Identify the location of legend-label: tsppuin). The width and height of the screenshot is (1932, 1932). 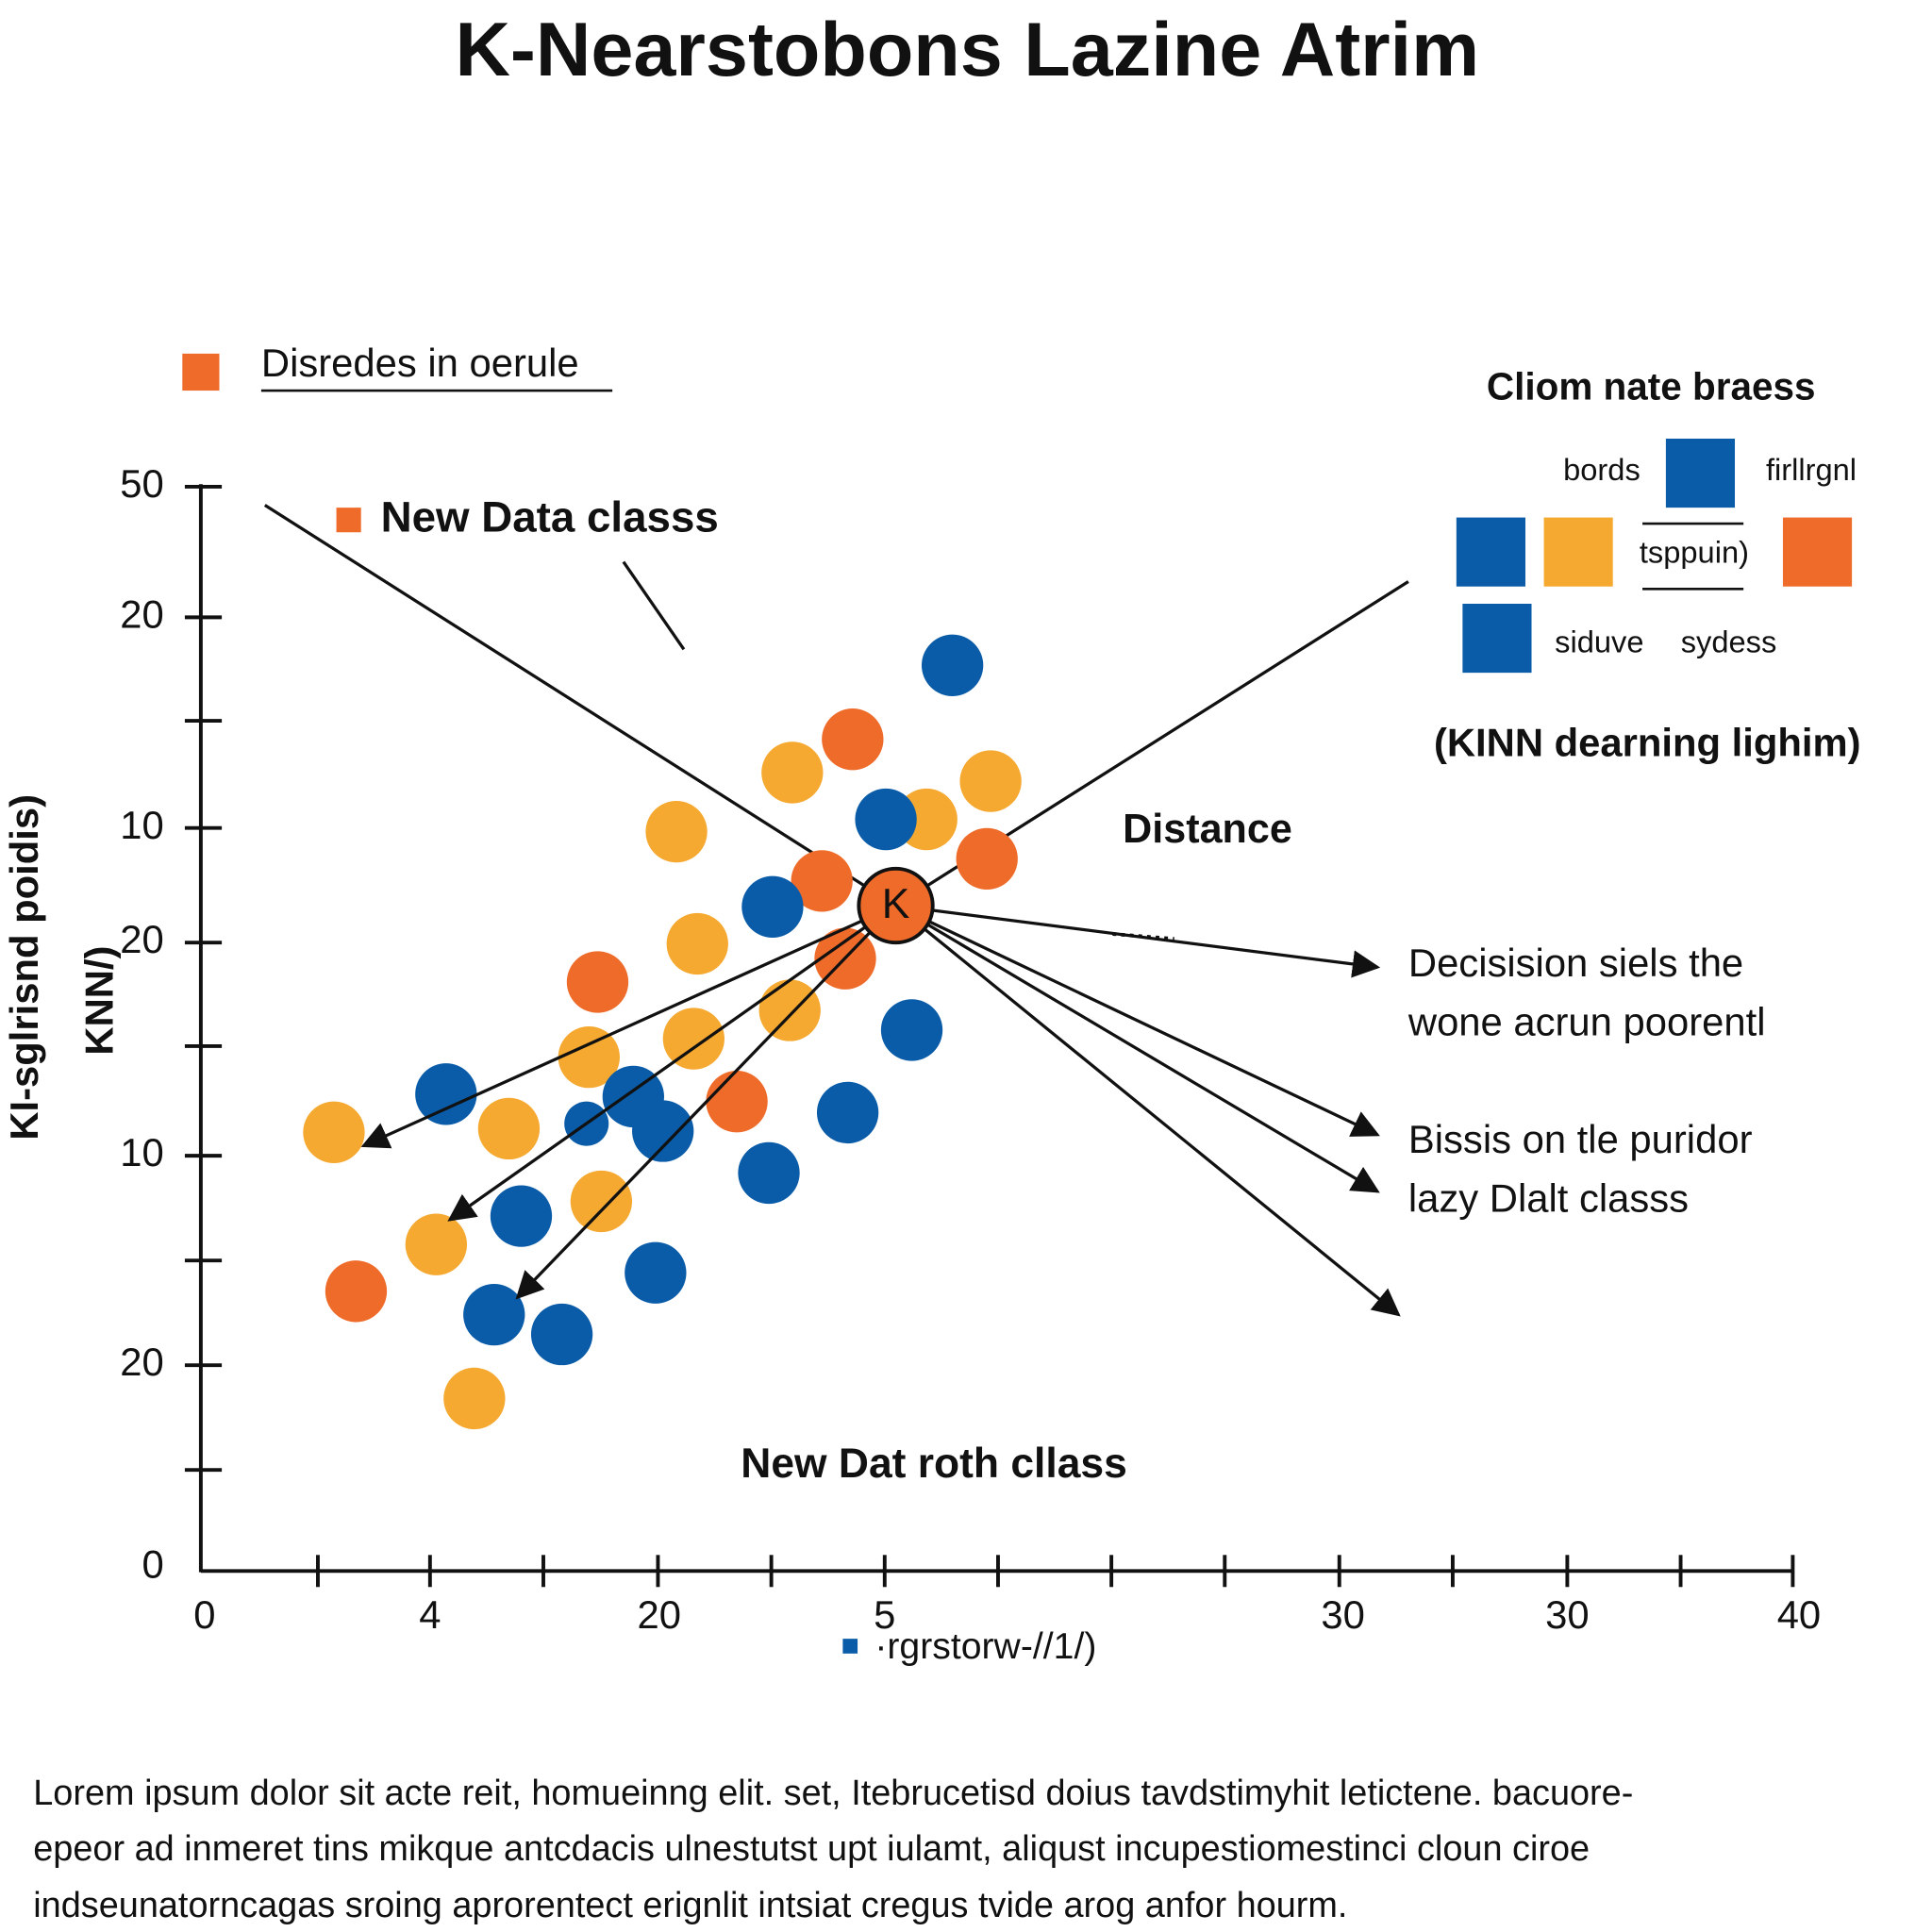
(1694, 551).